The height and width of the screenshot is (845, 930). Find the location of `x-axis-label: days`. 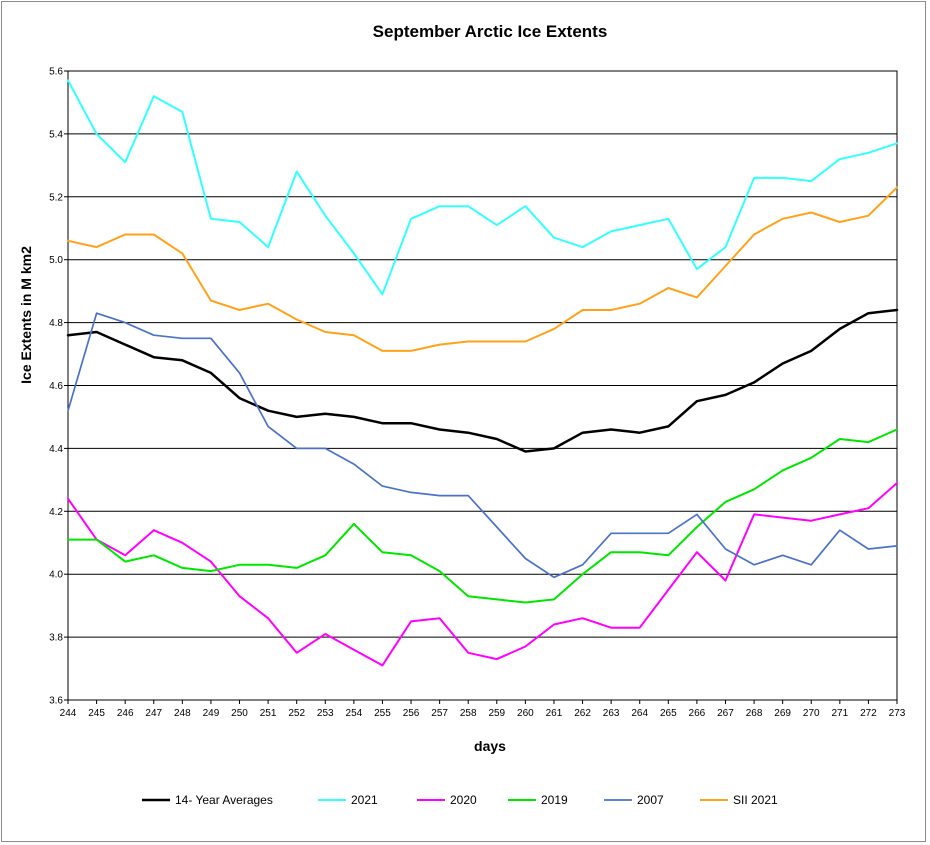

x-axis-label: days is located at coordinates (490, 746).